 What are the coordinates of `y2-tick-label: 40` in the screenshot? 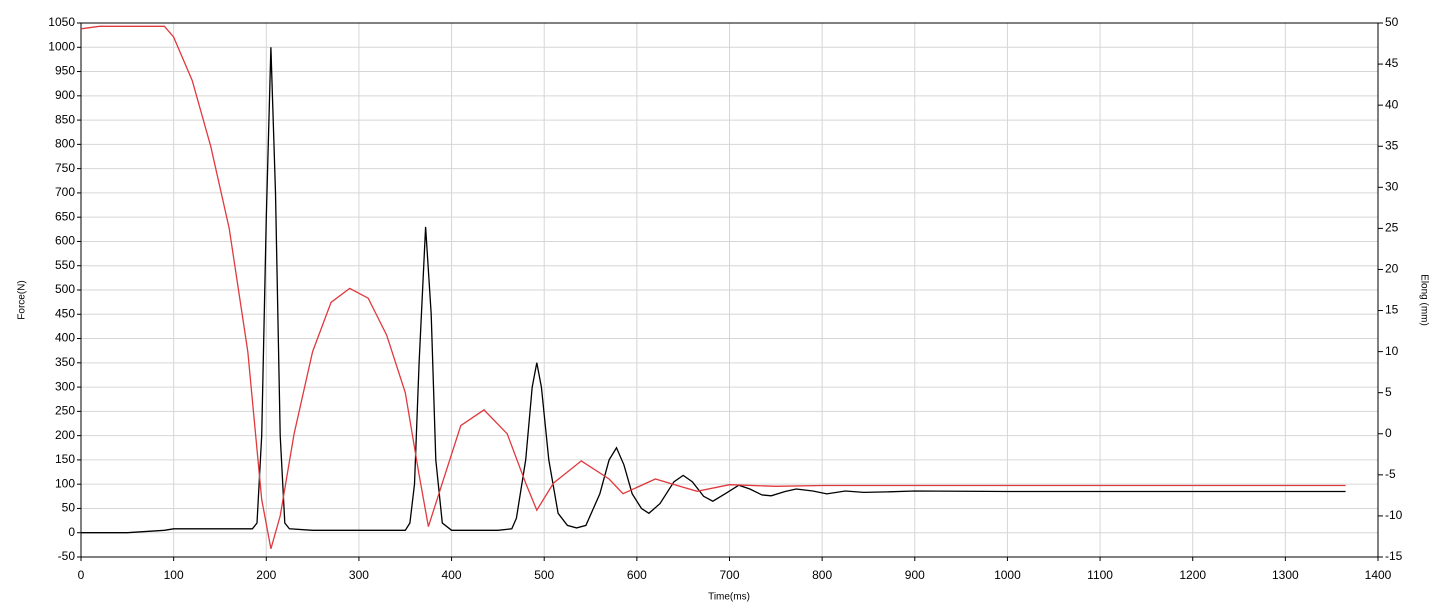 It's located at (1392, 104).